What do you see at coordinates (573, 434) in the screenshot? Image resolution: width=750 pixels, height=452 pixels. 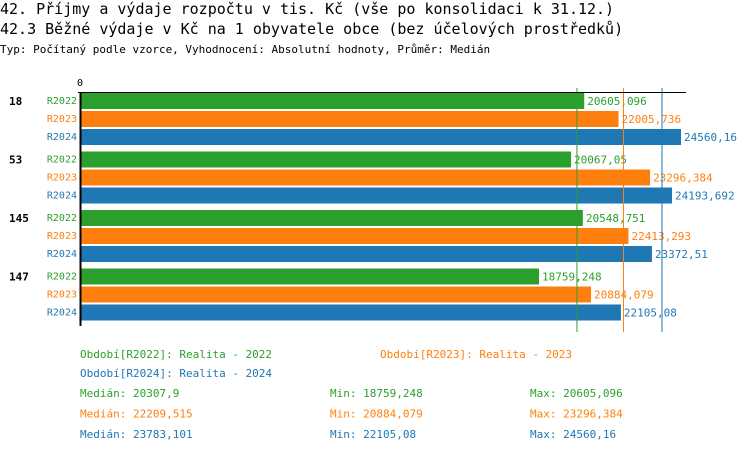 I see `stat-max: Max: 24560,16` at bounding box center [573, 434].